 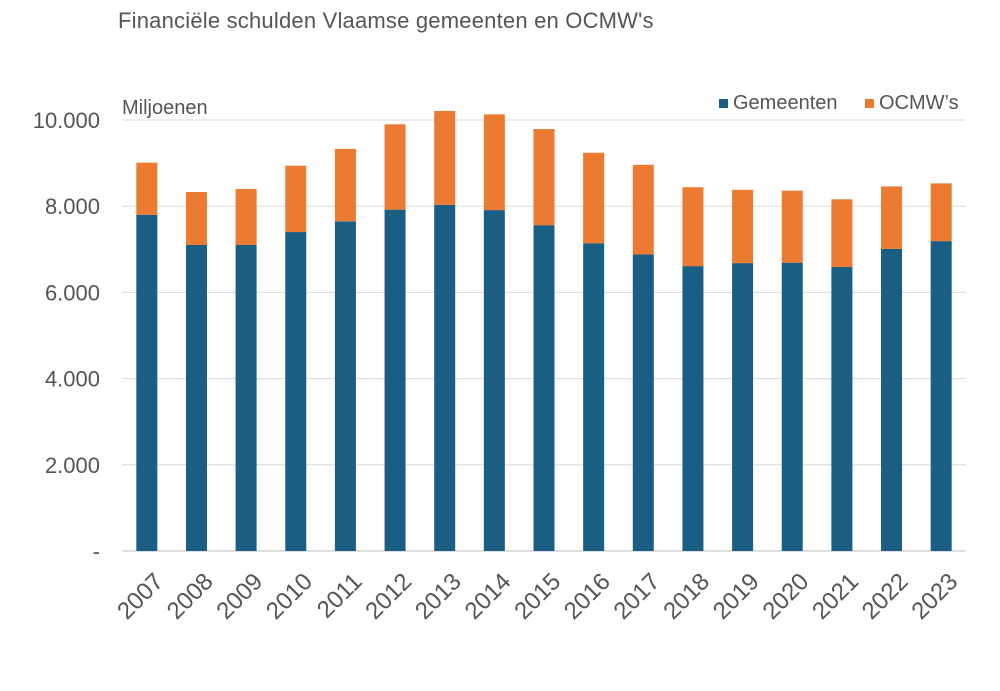 What do you see at coordinates (934, 596) in the screenshot?
I see `x-tick-label: 2023` at bounding box center [934, 596].